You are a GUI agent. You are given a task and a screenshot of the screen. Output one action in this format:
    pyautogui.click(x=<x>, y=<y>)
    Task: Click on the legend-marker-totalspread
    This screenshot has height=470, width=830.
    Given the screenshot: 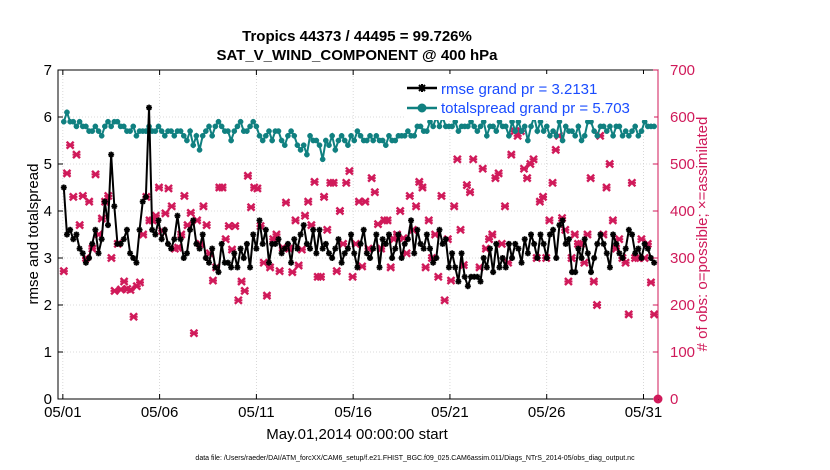 What is the action you would take?
    pyautogui.click(x=422, y=108)
    